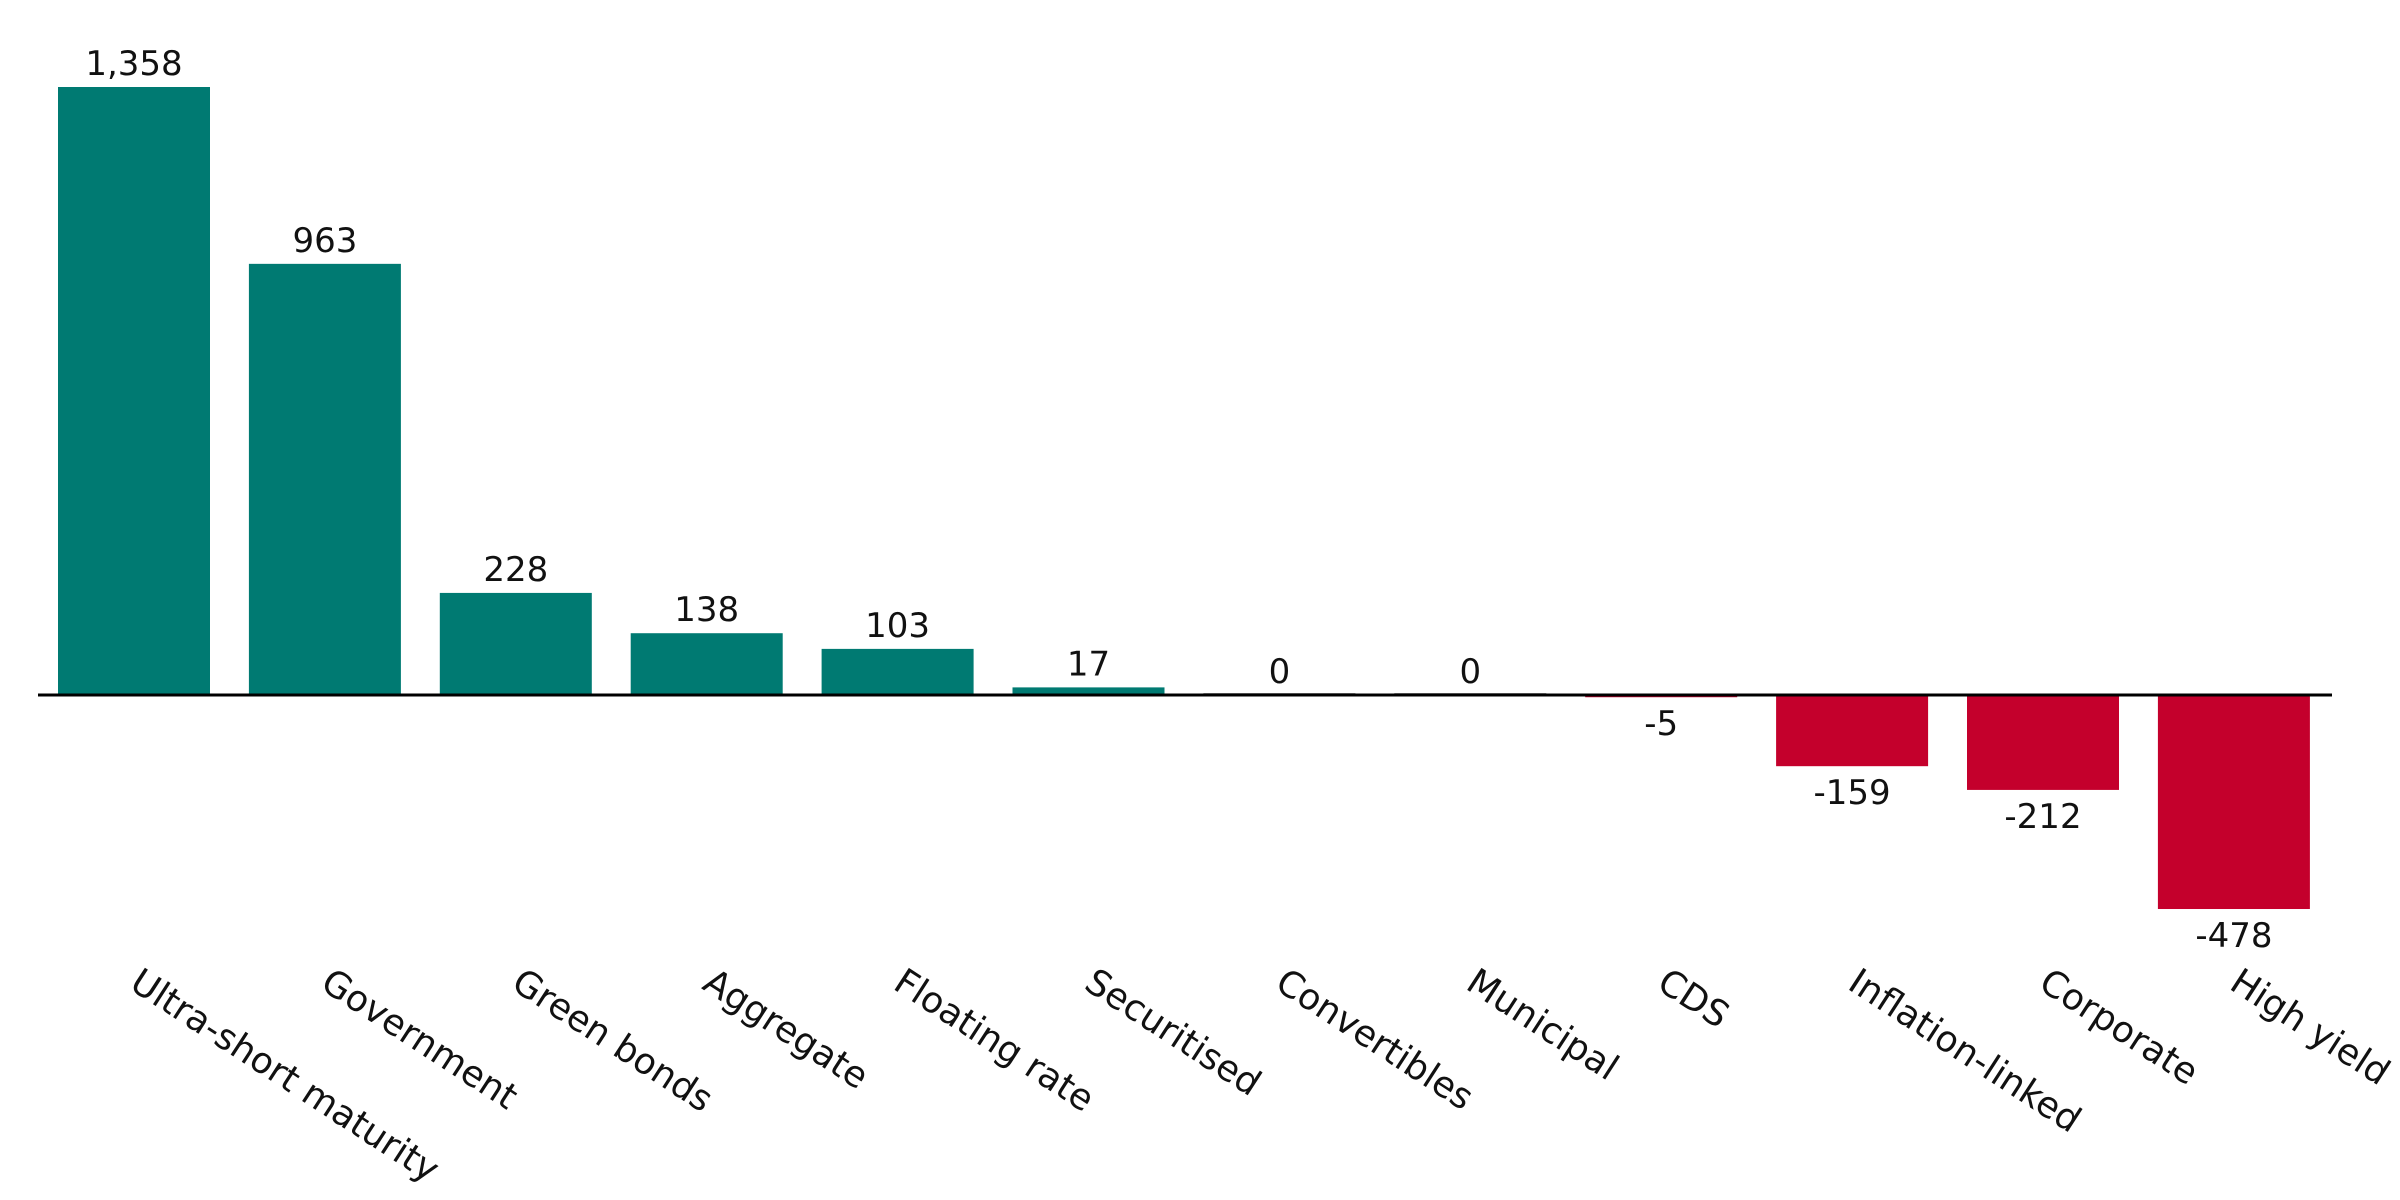 This screenshot has width=2400, height=1200. What do you see at coordinates (1173, 1032) in the screenshot?
I see `category-label-5: Securitised` at bounding box center [1173, 1032].